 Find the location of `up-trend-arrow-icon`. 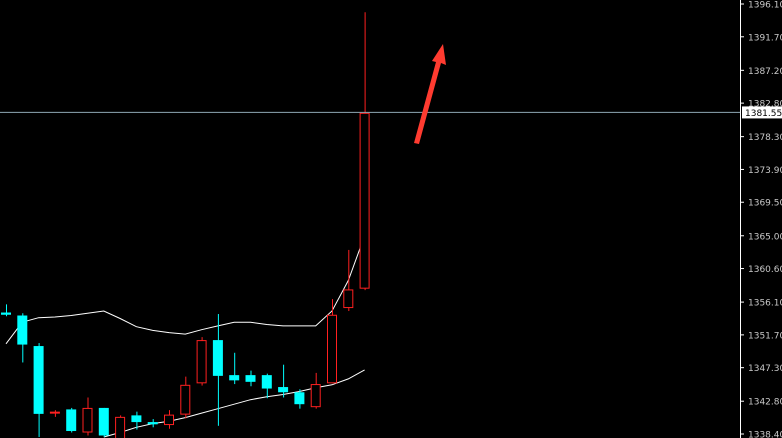

up-trend-arrow-icon is located at coordinates (430, 94).